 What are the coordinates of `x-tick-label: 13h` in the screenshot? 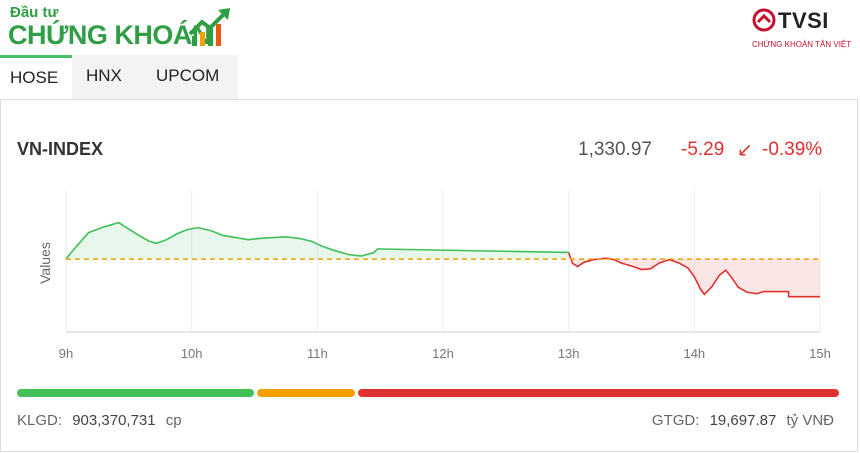 It's located at (569, 353).